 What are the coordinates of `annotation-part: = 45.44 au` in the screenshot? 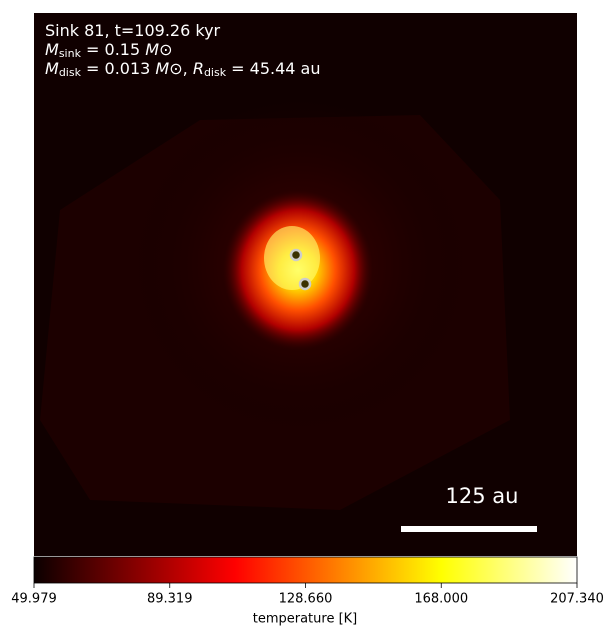 It's located at (273, 68).